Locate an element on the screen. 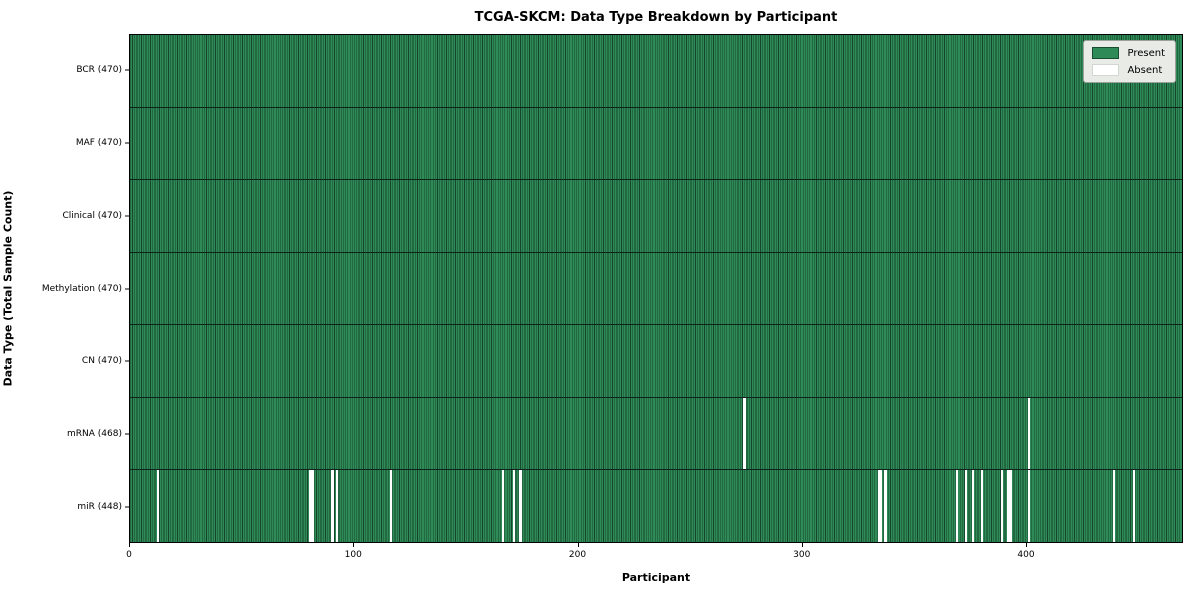 The image size is (1200, 600). heatmap-row-CN is located at coordinates (656, 361).